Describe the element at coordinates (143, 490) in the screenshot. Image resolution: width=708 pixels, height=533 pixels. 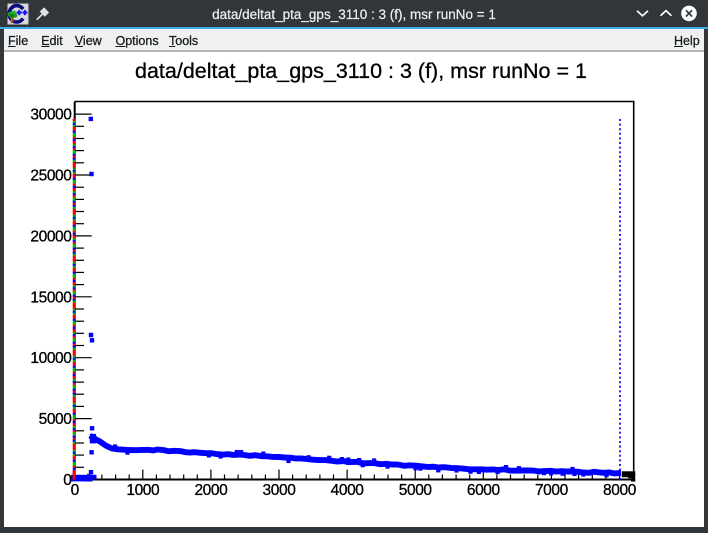
I see `svg-text: 1000` at that location.